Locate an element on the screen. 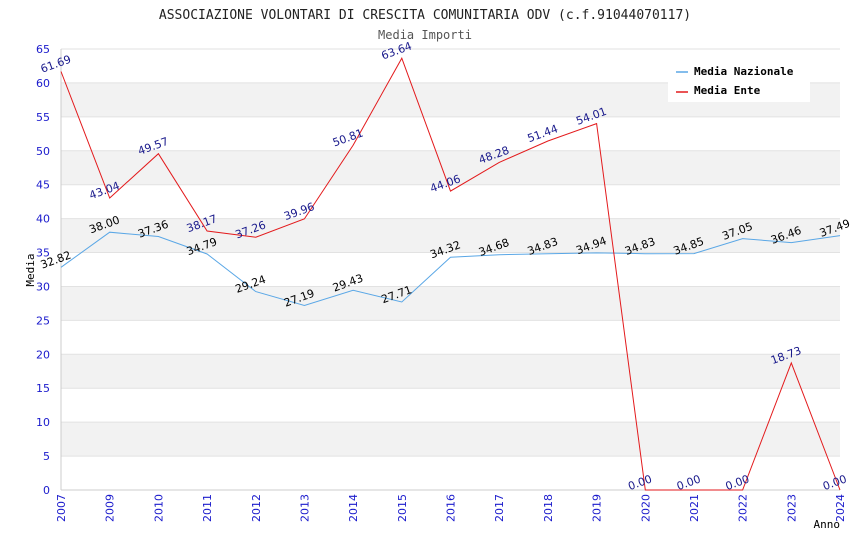  x-tick-label: 2024 is located at coordinates (840, 508).